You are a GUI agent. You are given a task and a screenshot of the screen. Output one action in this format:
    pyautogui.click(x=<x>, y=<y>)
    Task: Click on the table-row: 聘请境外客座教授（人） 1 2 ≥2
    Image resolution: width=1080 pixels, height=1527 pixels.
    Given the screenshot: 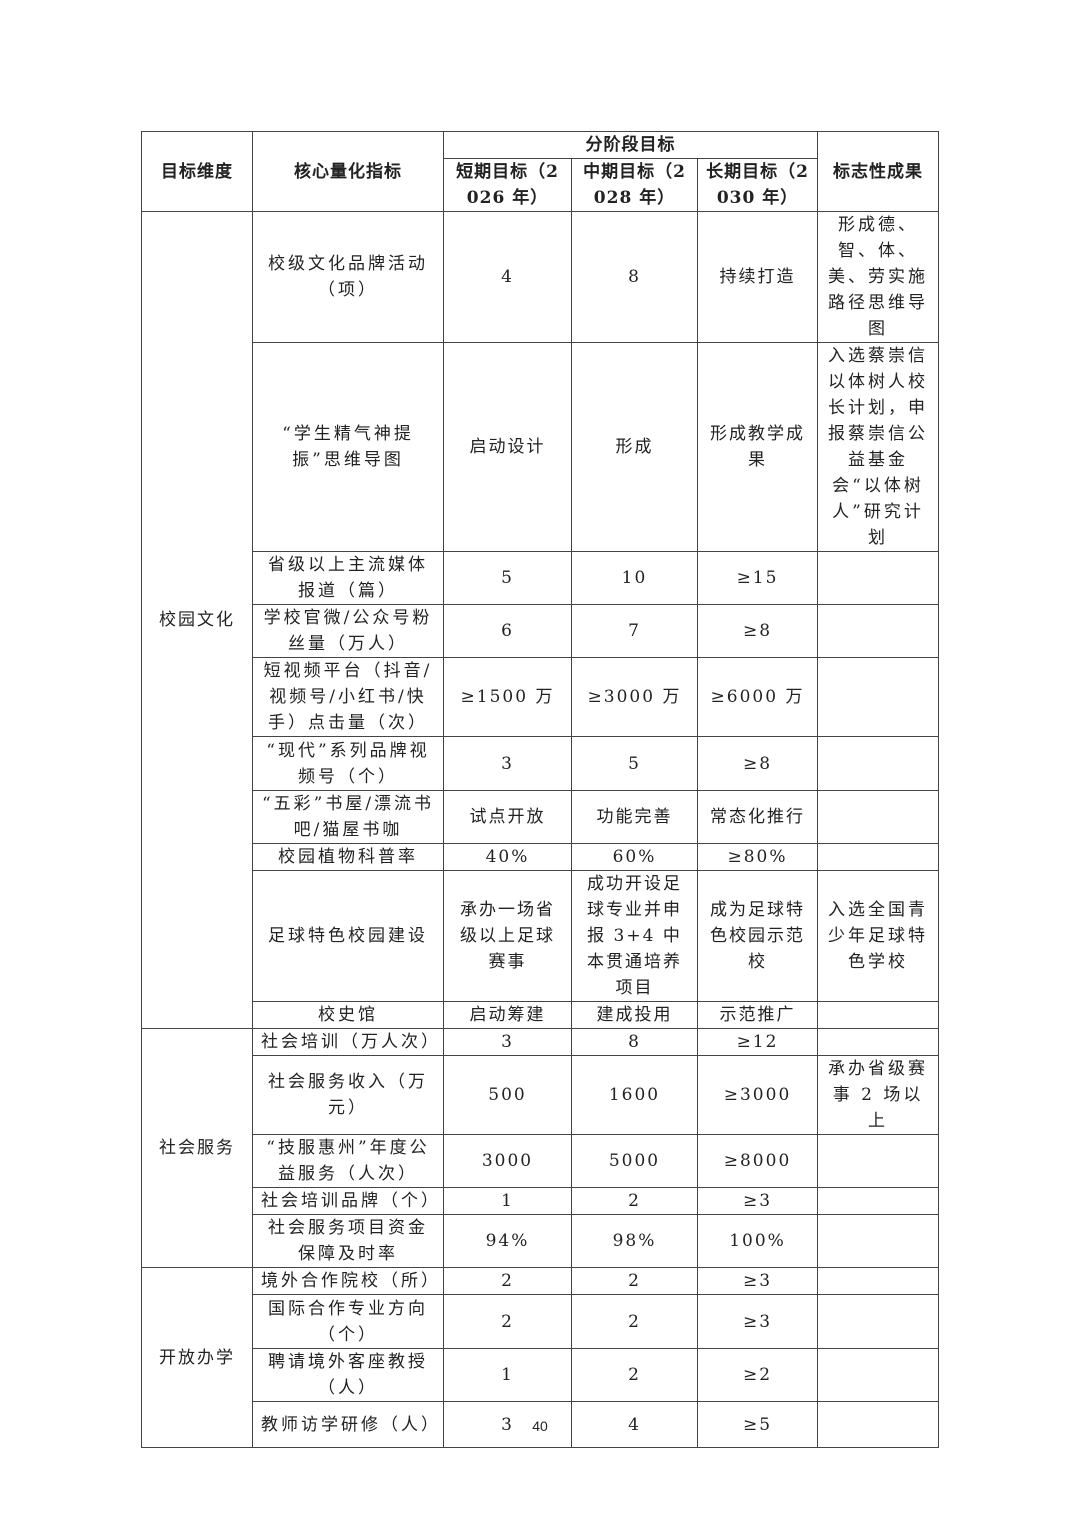 What is the action you would take?
    pyautogui.click(x=541, y=1375)
    